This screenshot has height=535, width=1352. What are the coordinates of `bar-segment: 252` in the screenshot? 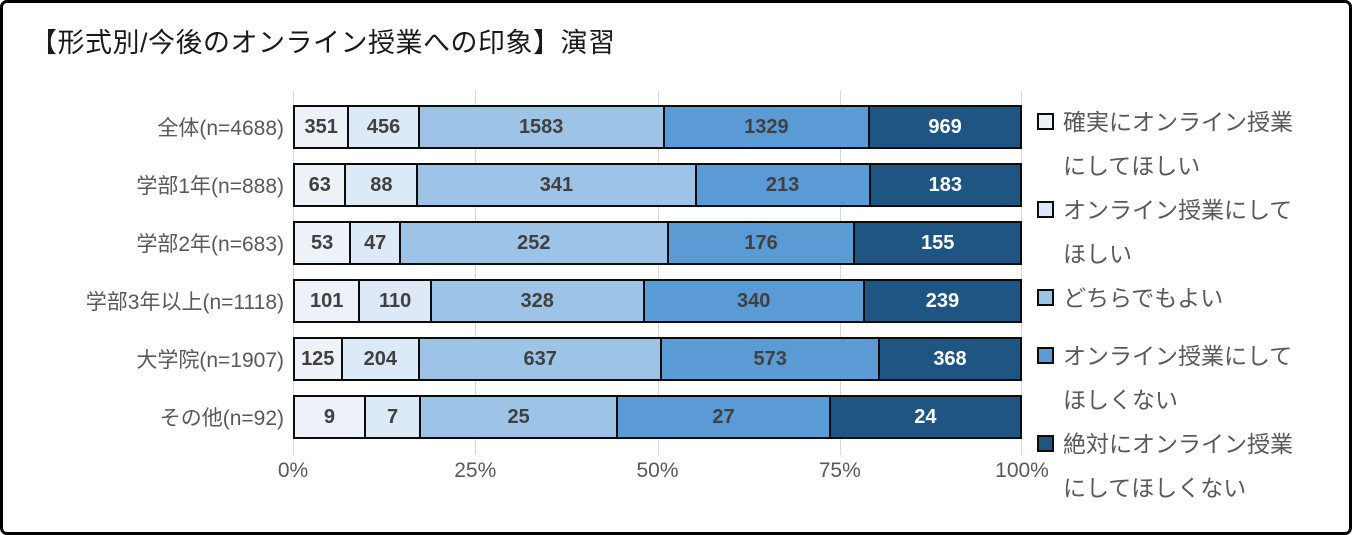 It's located at (535, 243).